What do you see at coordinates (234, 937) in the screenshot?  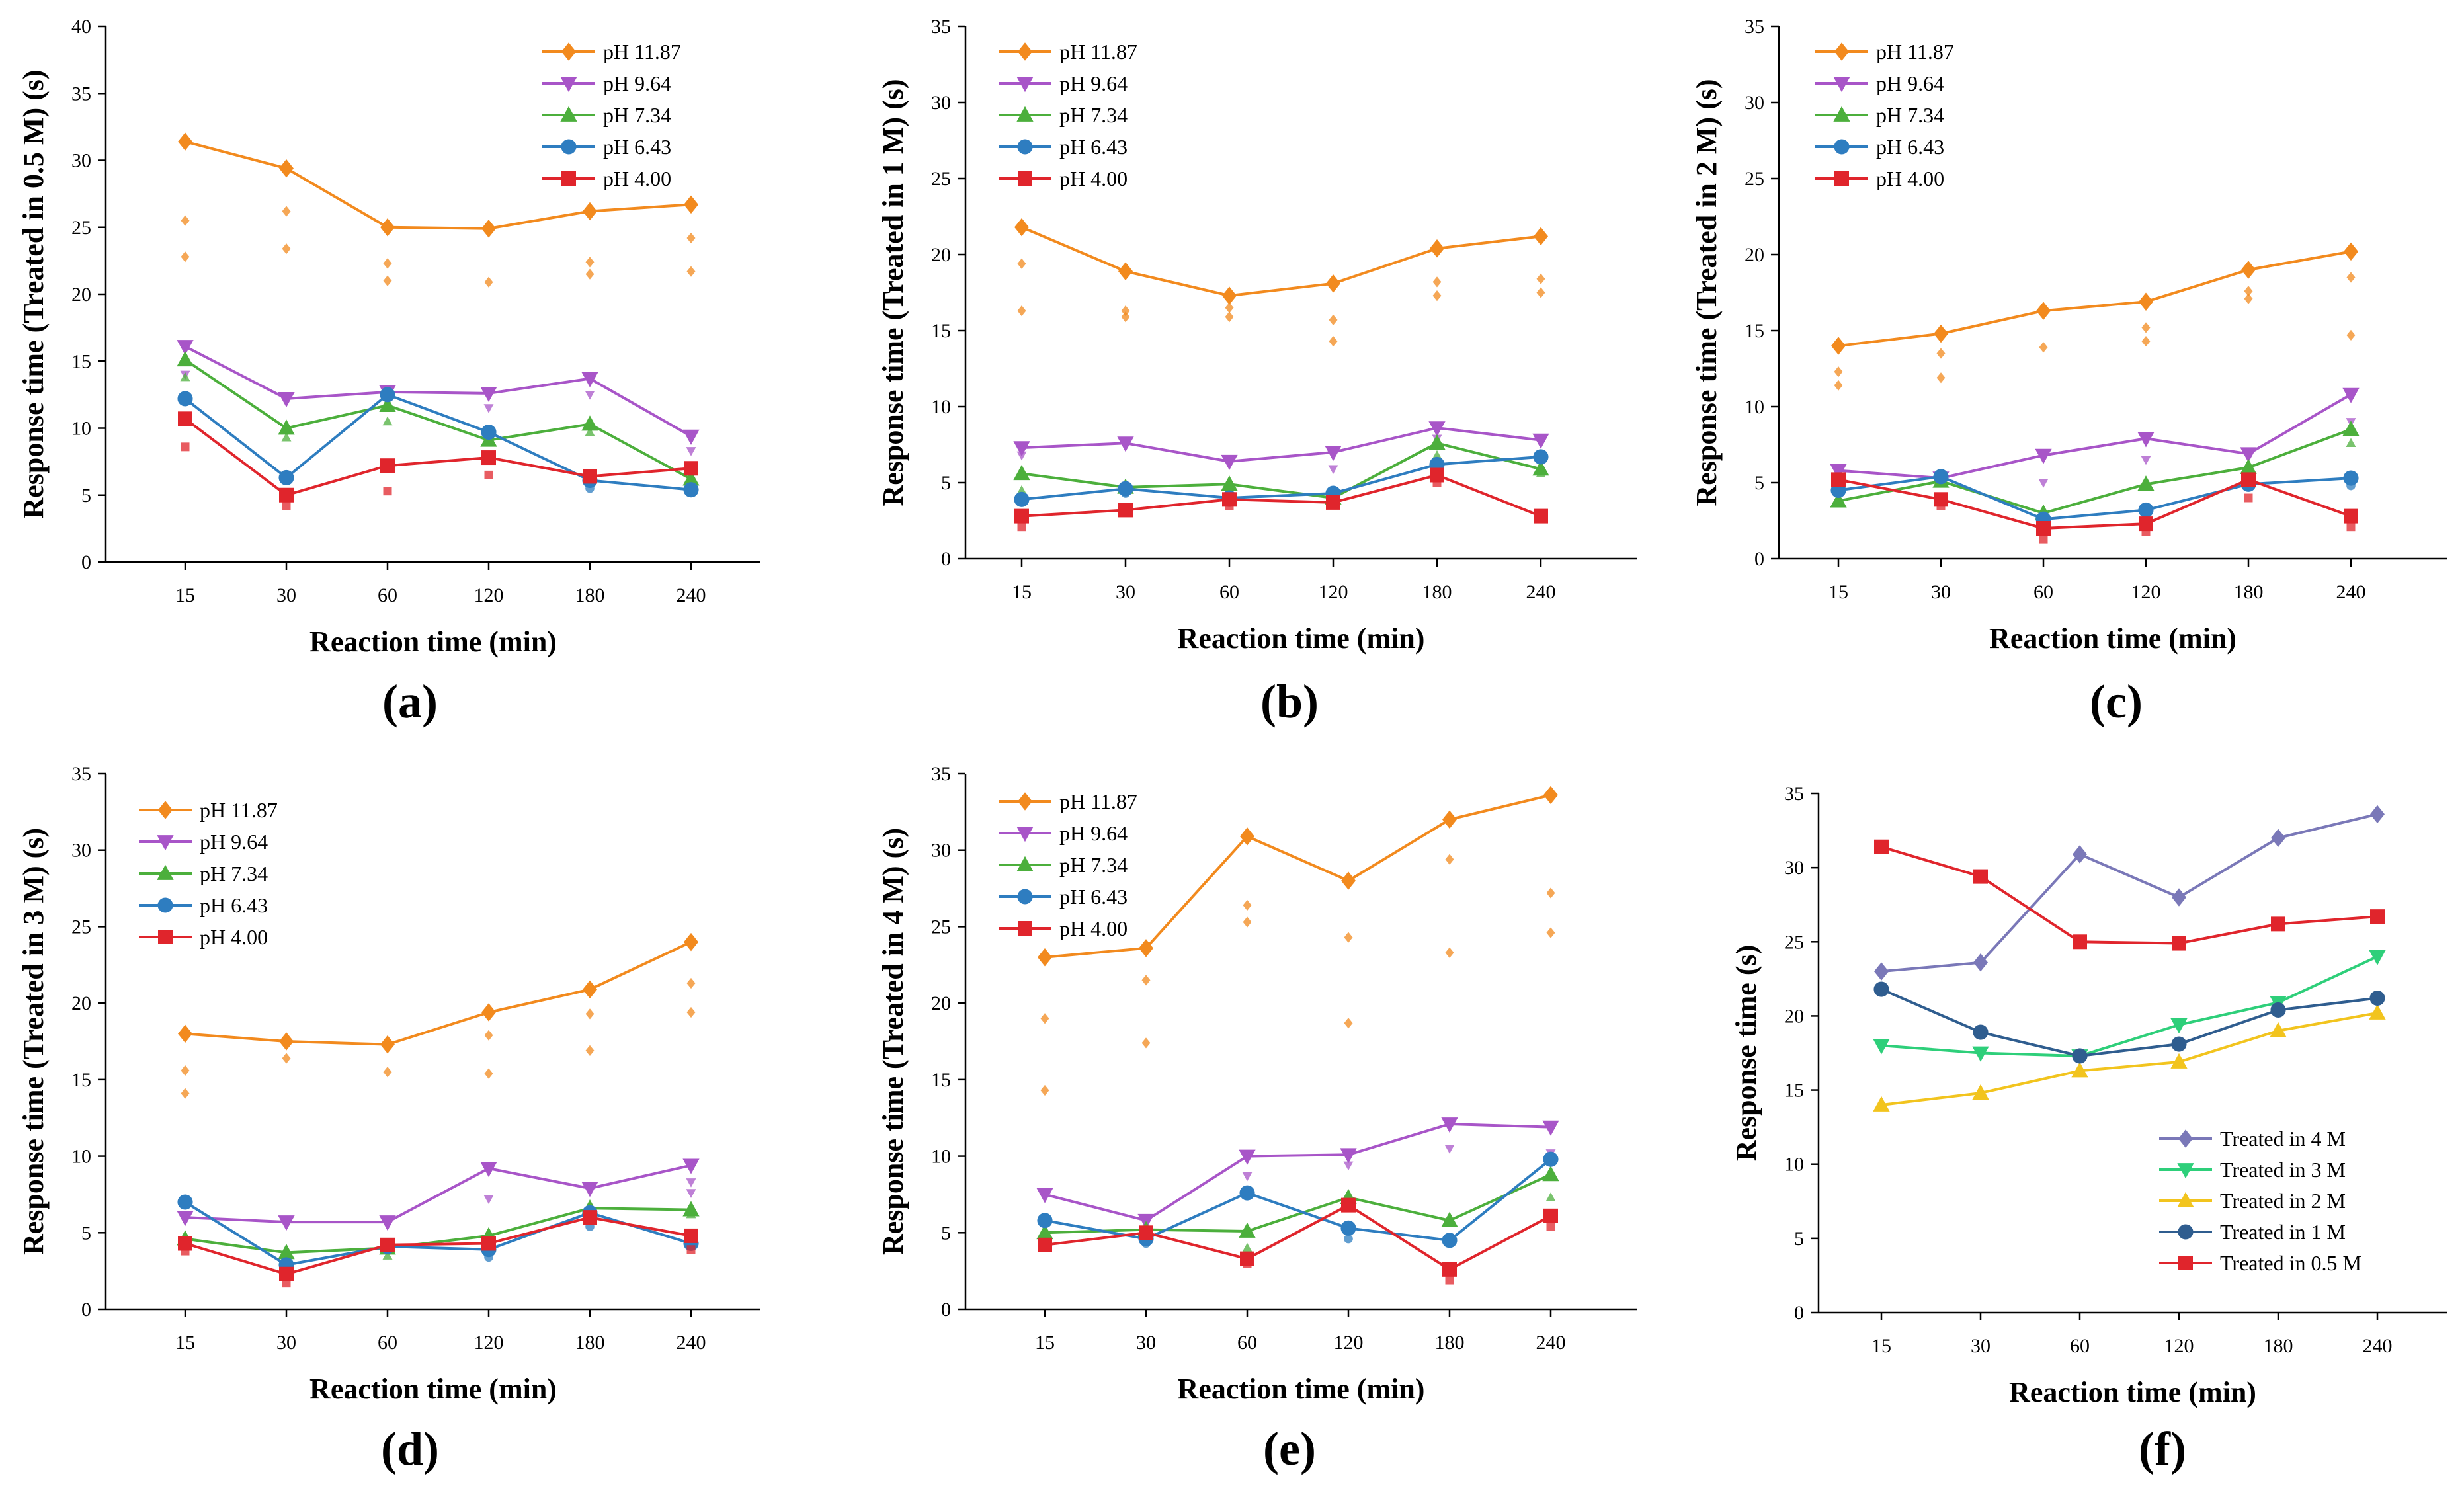 I see `legend-label: pH 4.00` at bounding box center [234, 937].